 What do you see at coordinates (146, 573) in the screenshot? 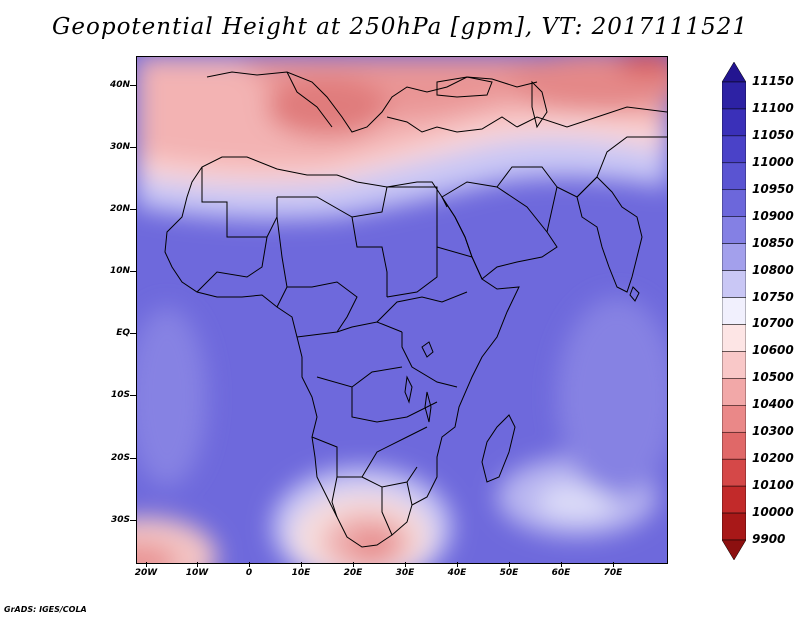
I see `lon-label-20w: 20W` at bounding box center [146, 573].